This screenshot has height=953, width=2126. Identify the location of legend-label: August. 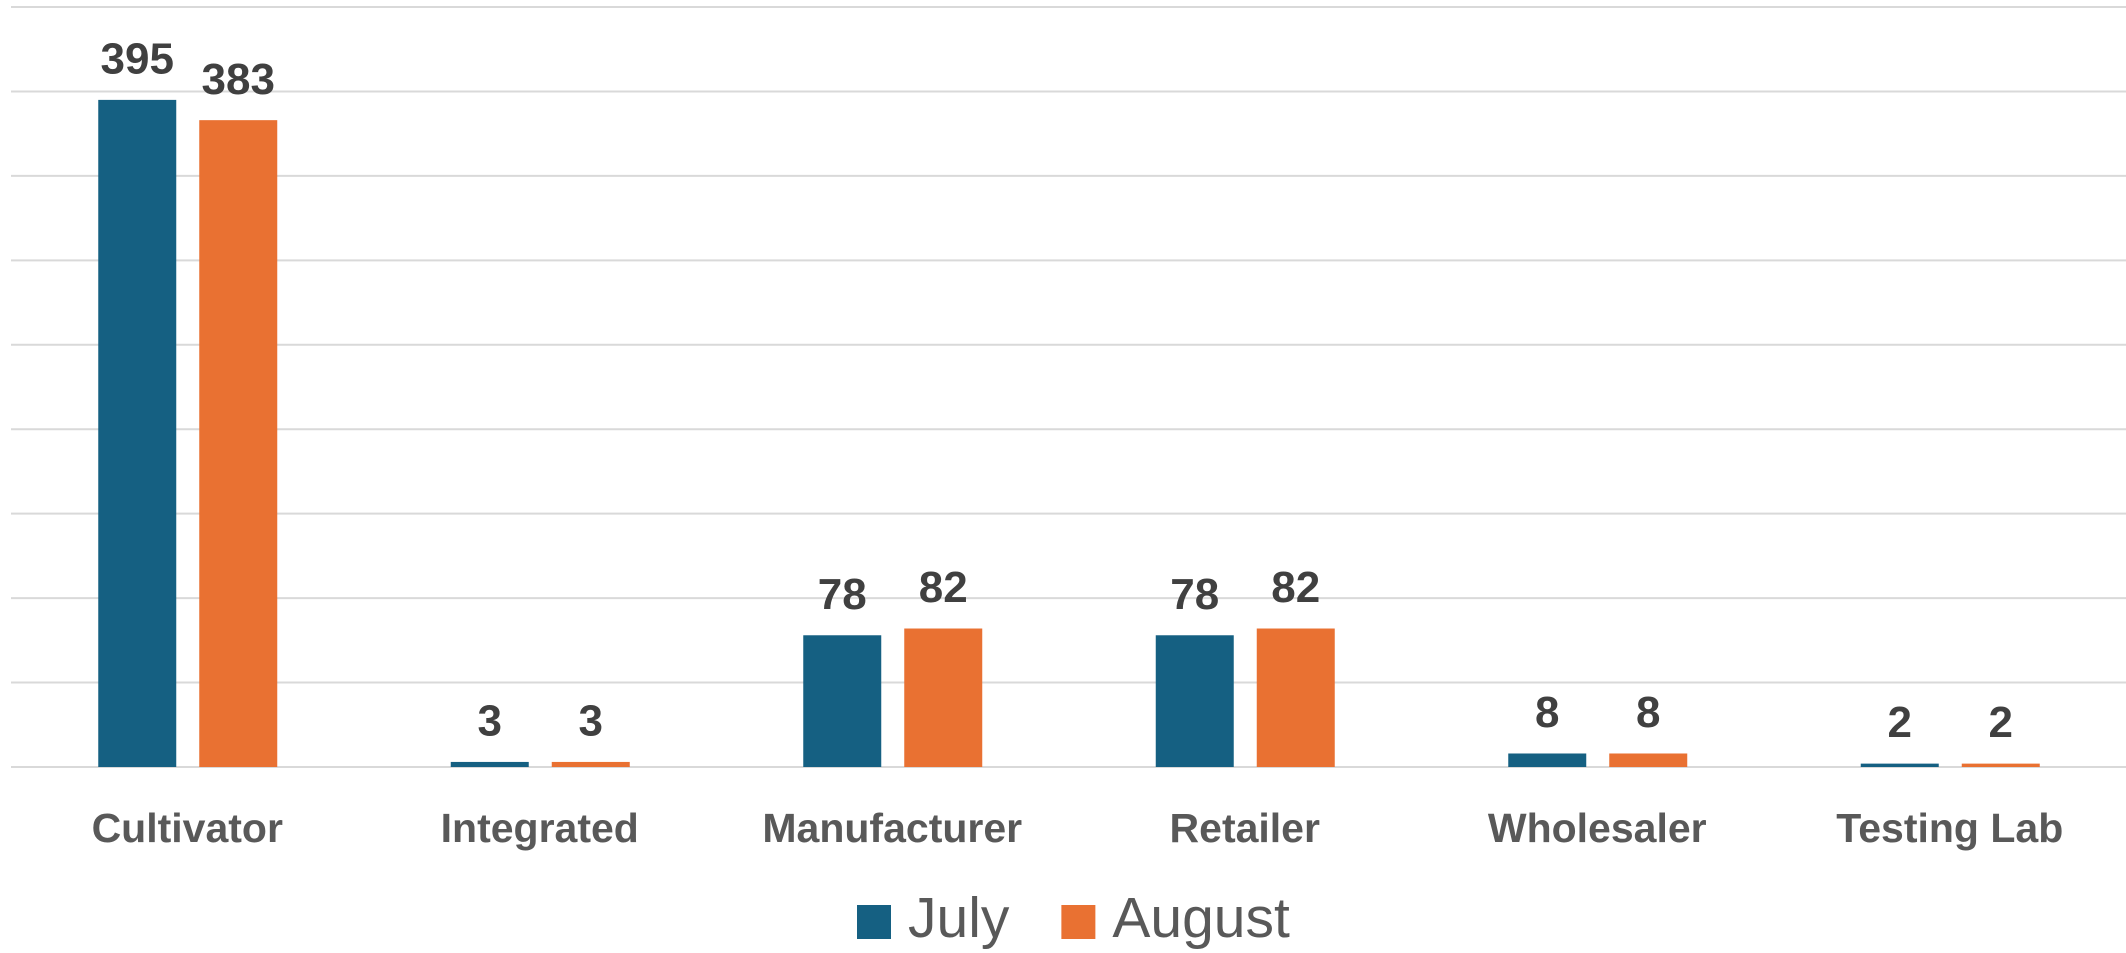
(1201, 918).